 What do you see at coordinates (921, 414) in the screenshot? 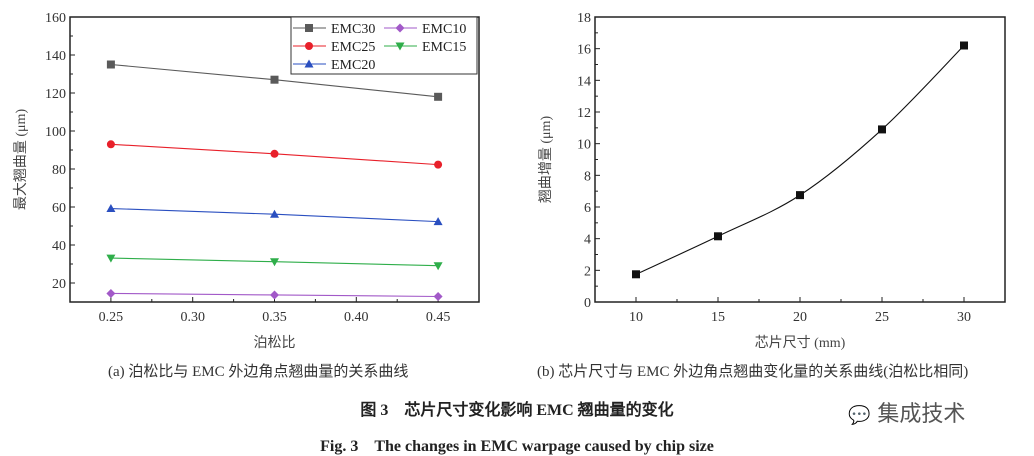
I see `watermark-text: 集成技术` at bounding box center [921, 414].